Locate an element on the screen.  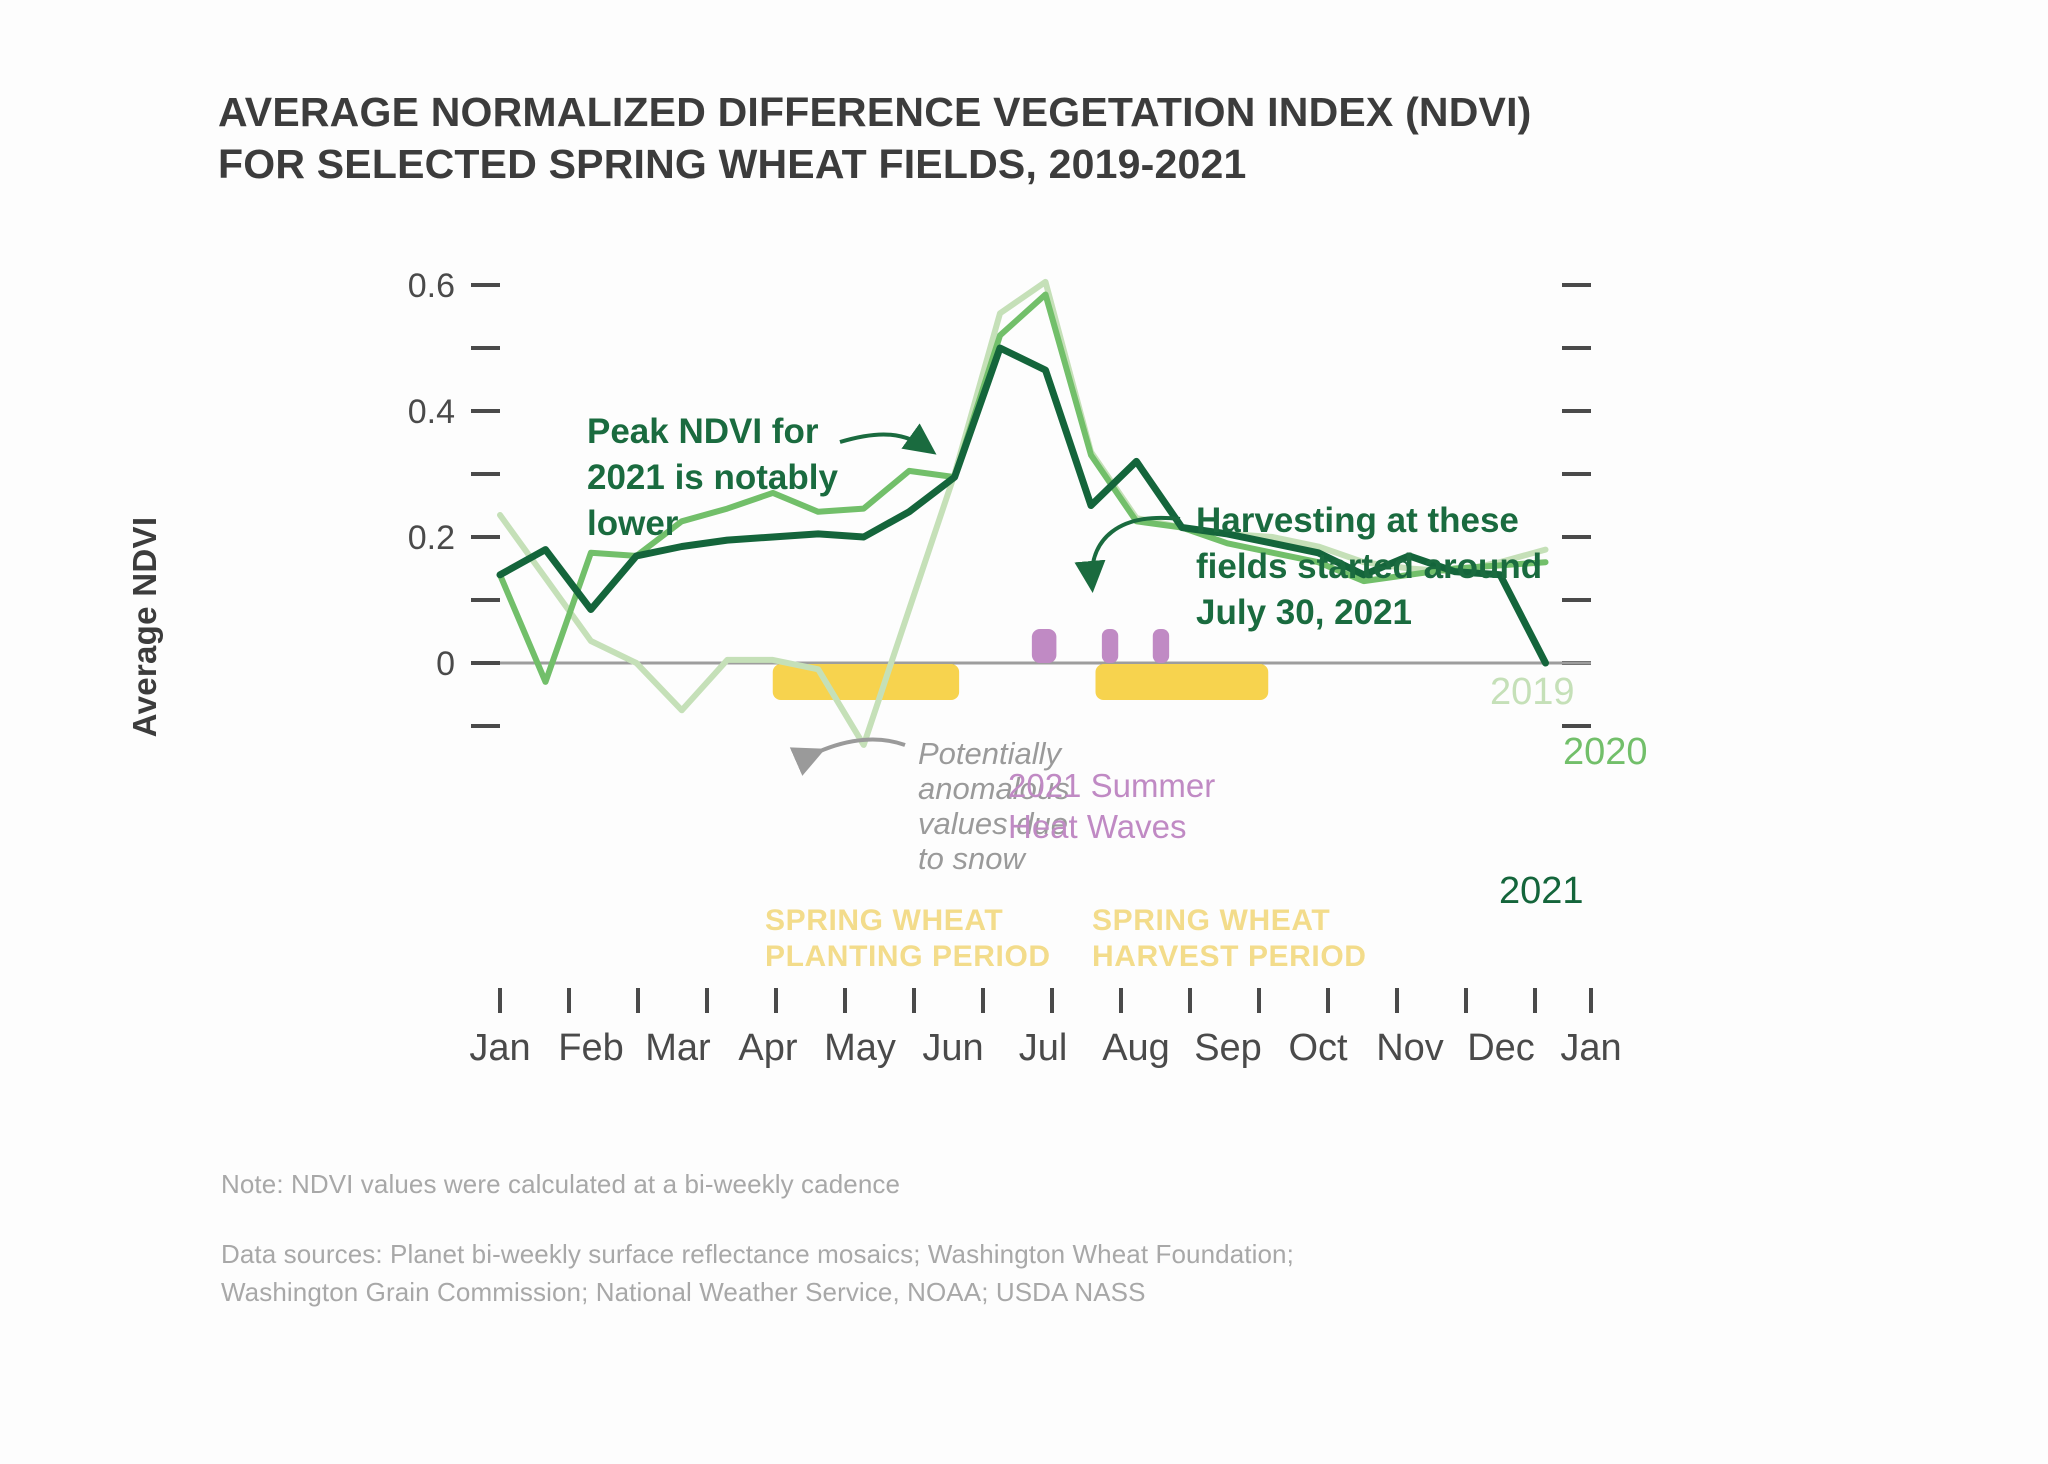
annotation-anomalous: Potentially anomalous values due to snow is located at coordinates (994, 806).